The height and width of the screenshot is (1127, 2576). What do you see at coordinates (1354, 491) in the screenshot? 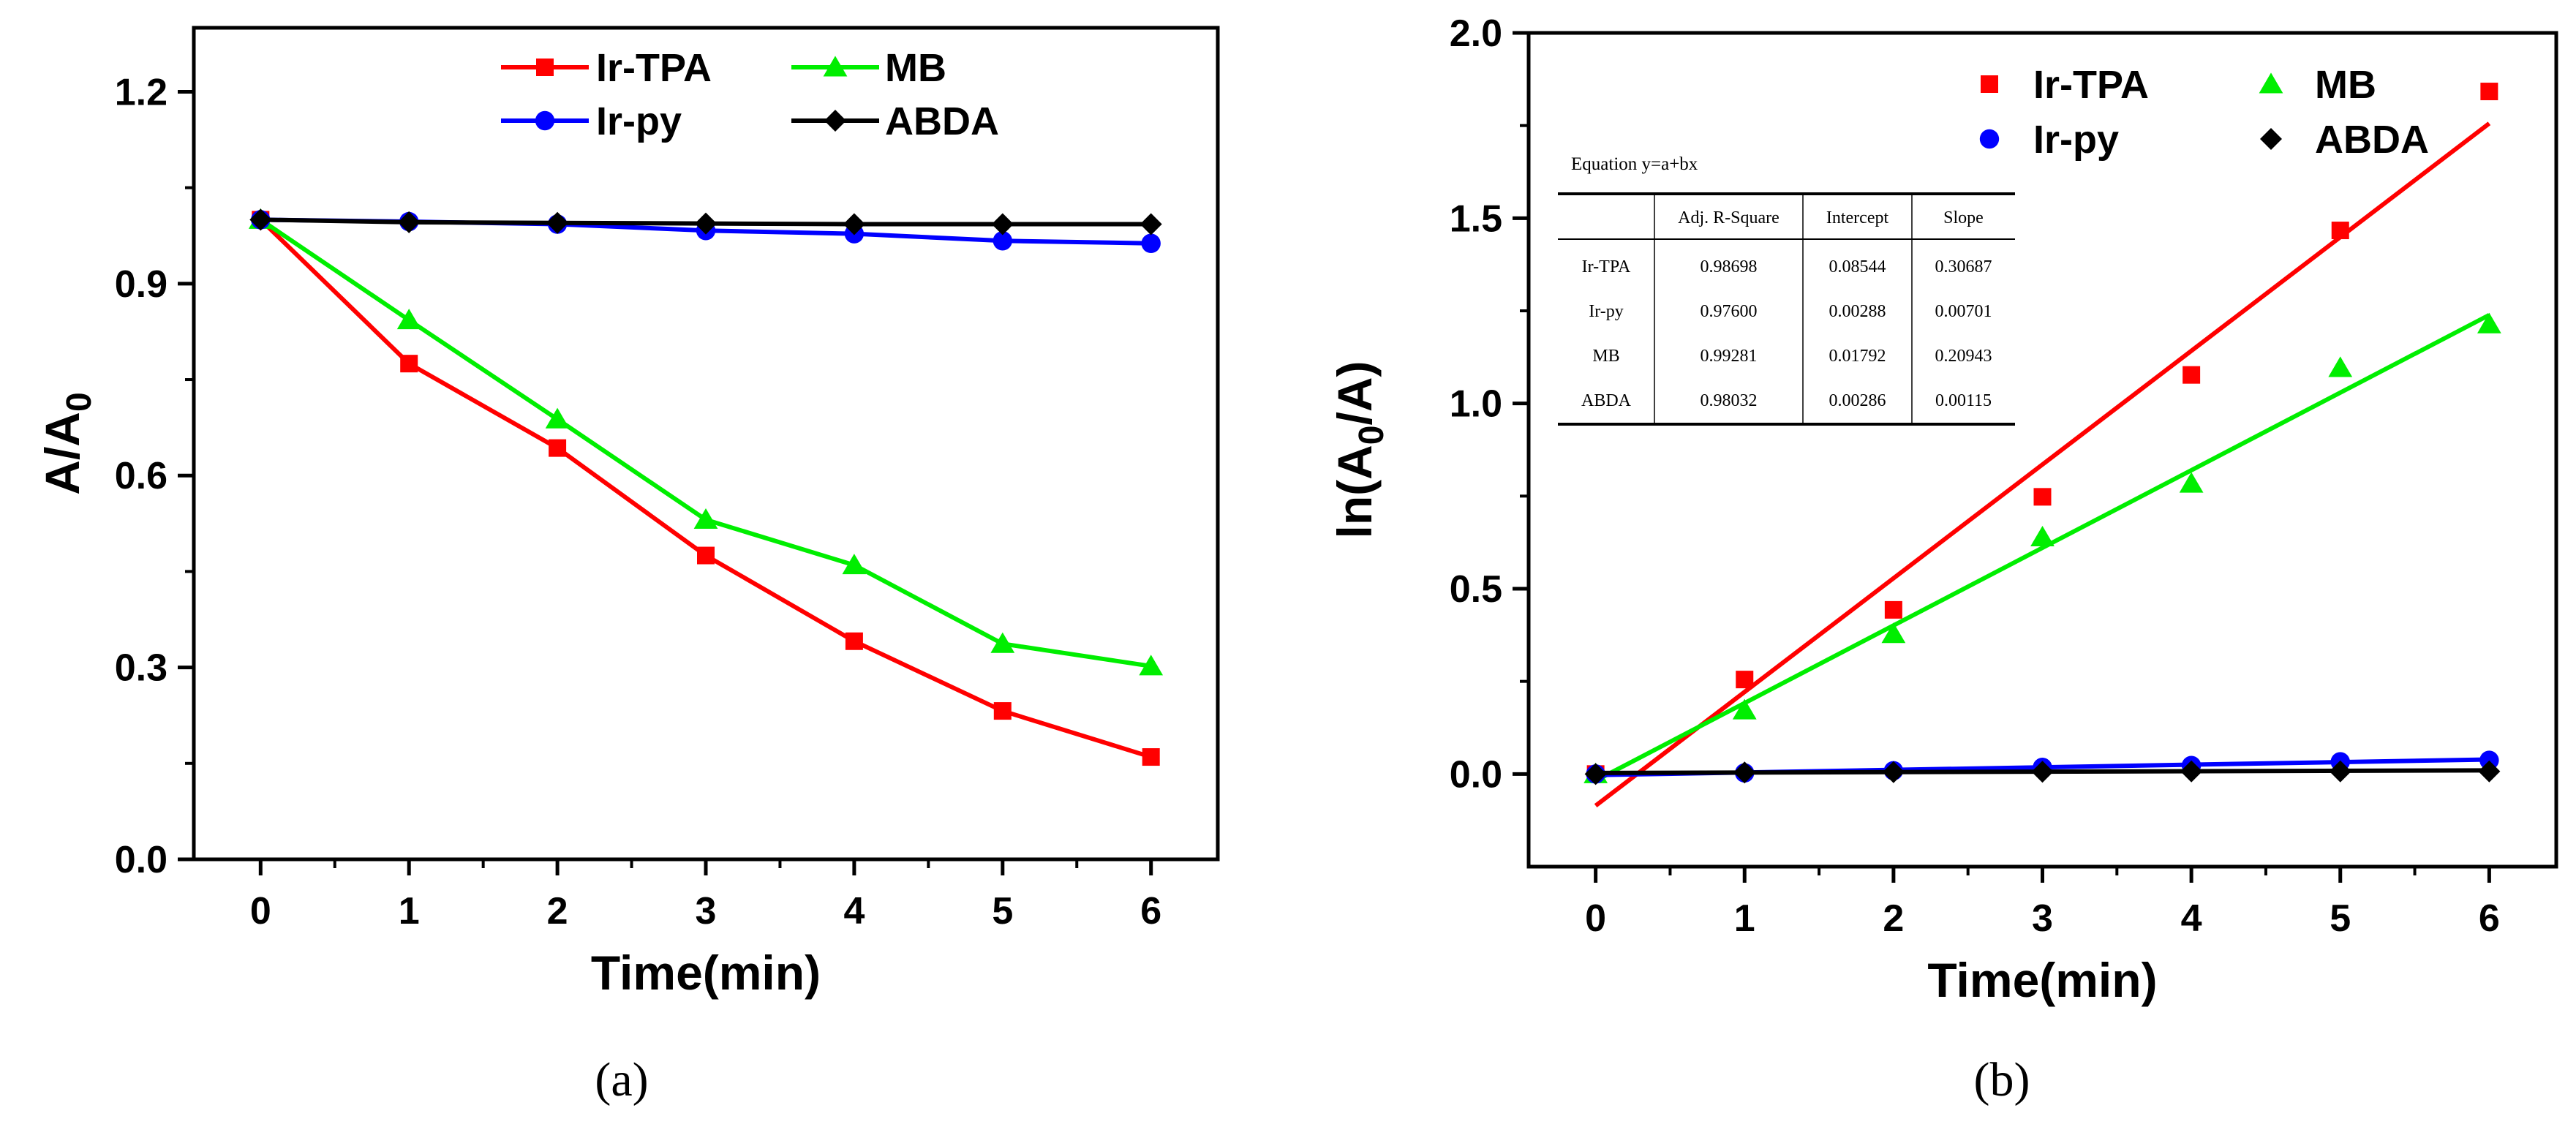
I see `y-axis-title-pre: ln(A` at bounding box center [1354, 491].